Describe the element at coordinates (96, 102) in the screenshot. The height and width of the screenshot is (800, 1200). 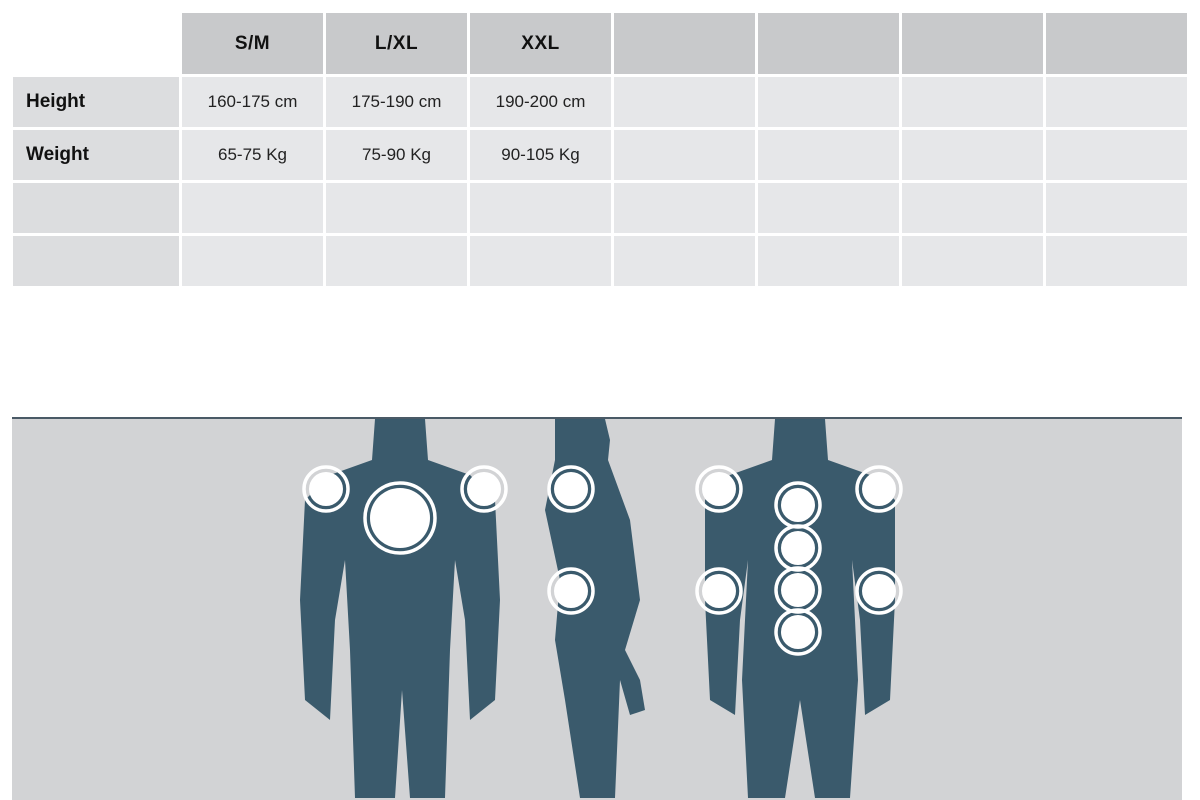
I see `row-label: Height` at that location.